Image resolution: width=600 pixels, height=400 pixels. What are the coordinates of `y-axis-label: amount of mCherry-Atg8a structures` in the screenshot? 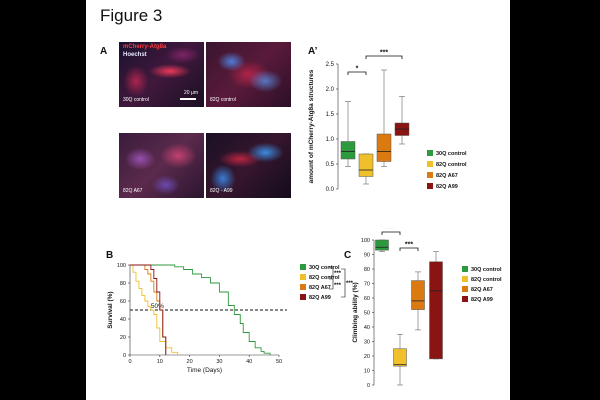 It's located at (311, 126).